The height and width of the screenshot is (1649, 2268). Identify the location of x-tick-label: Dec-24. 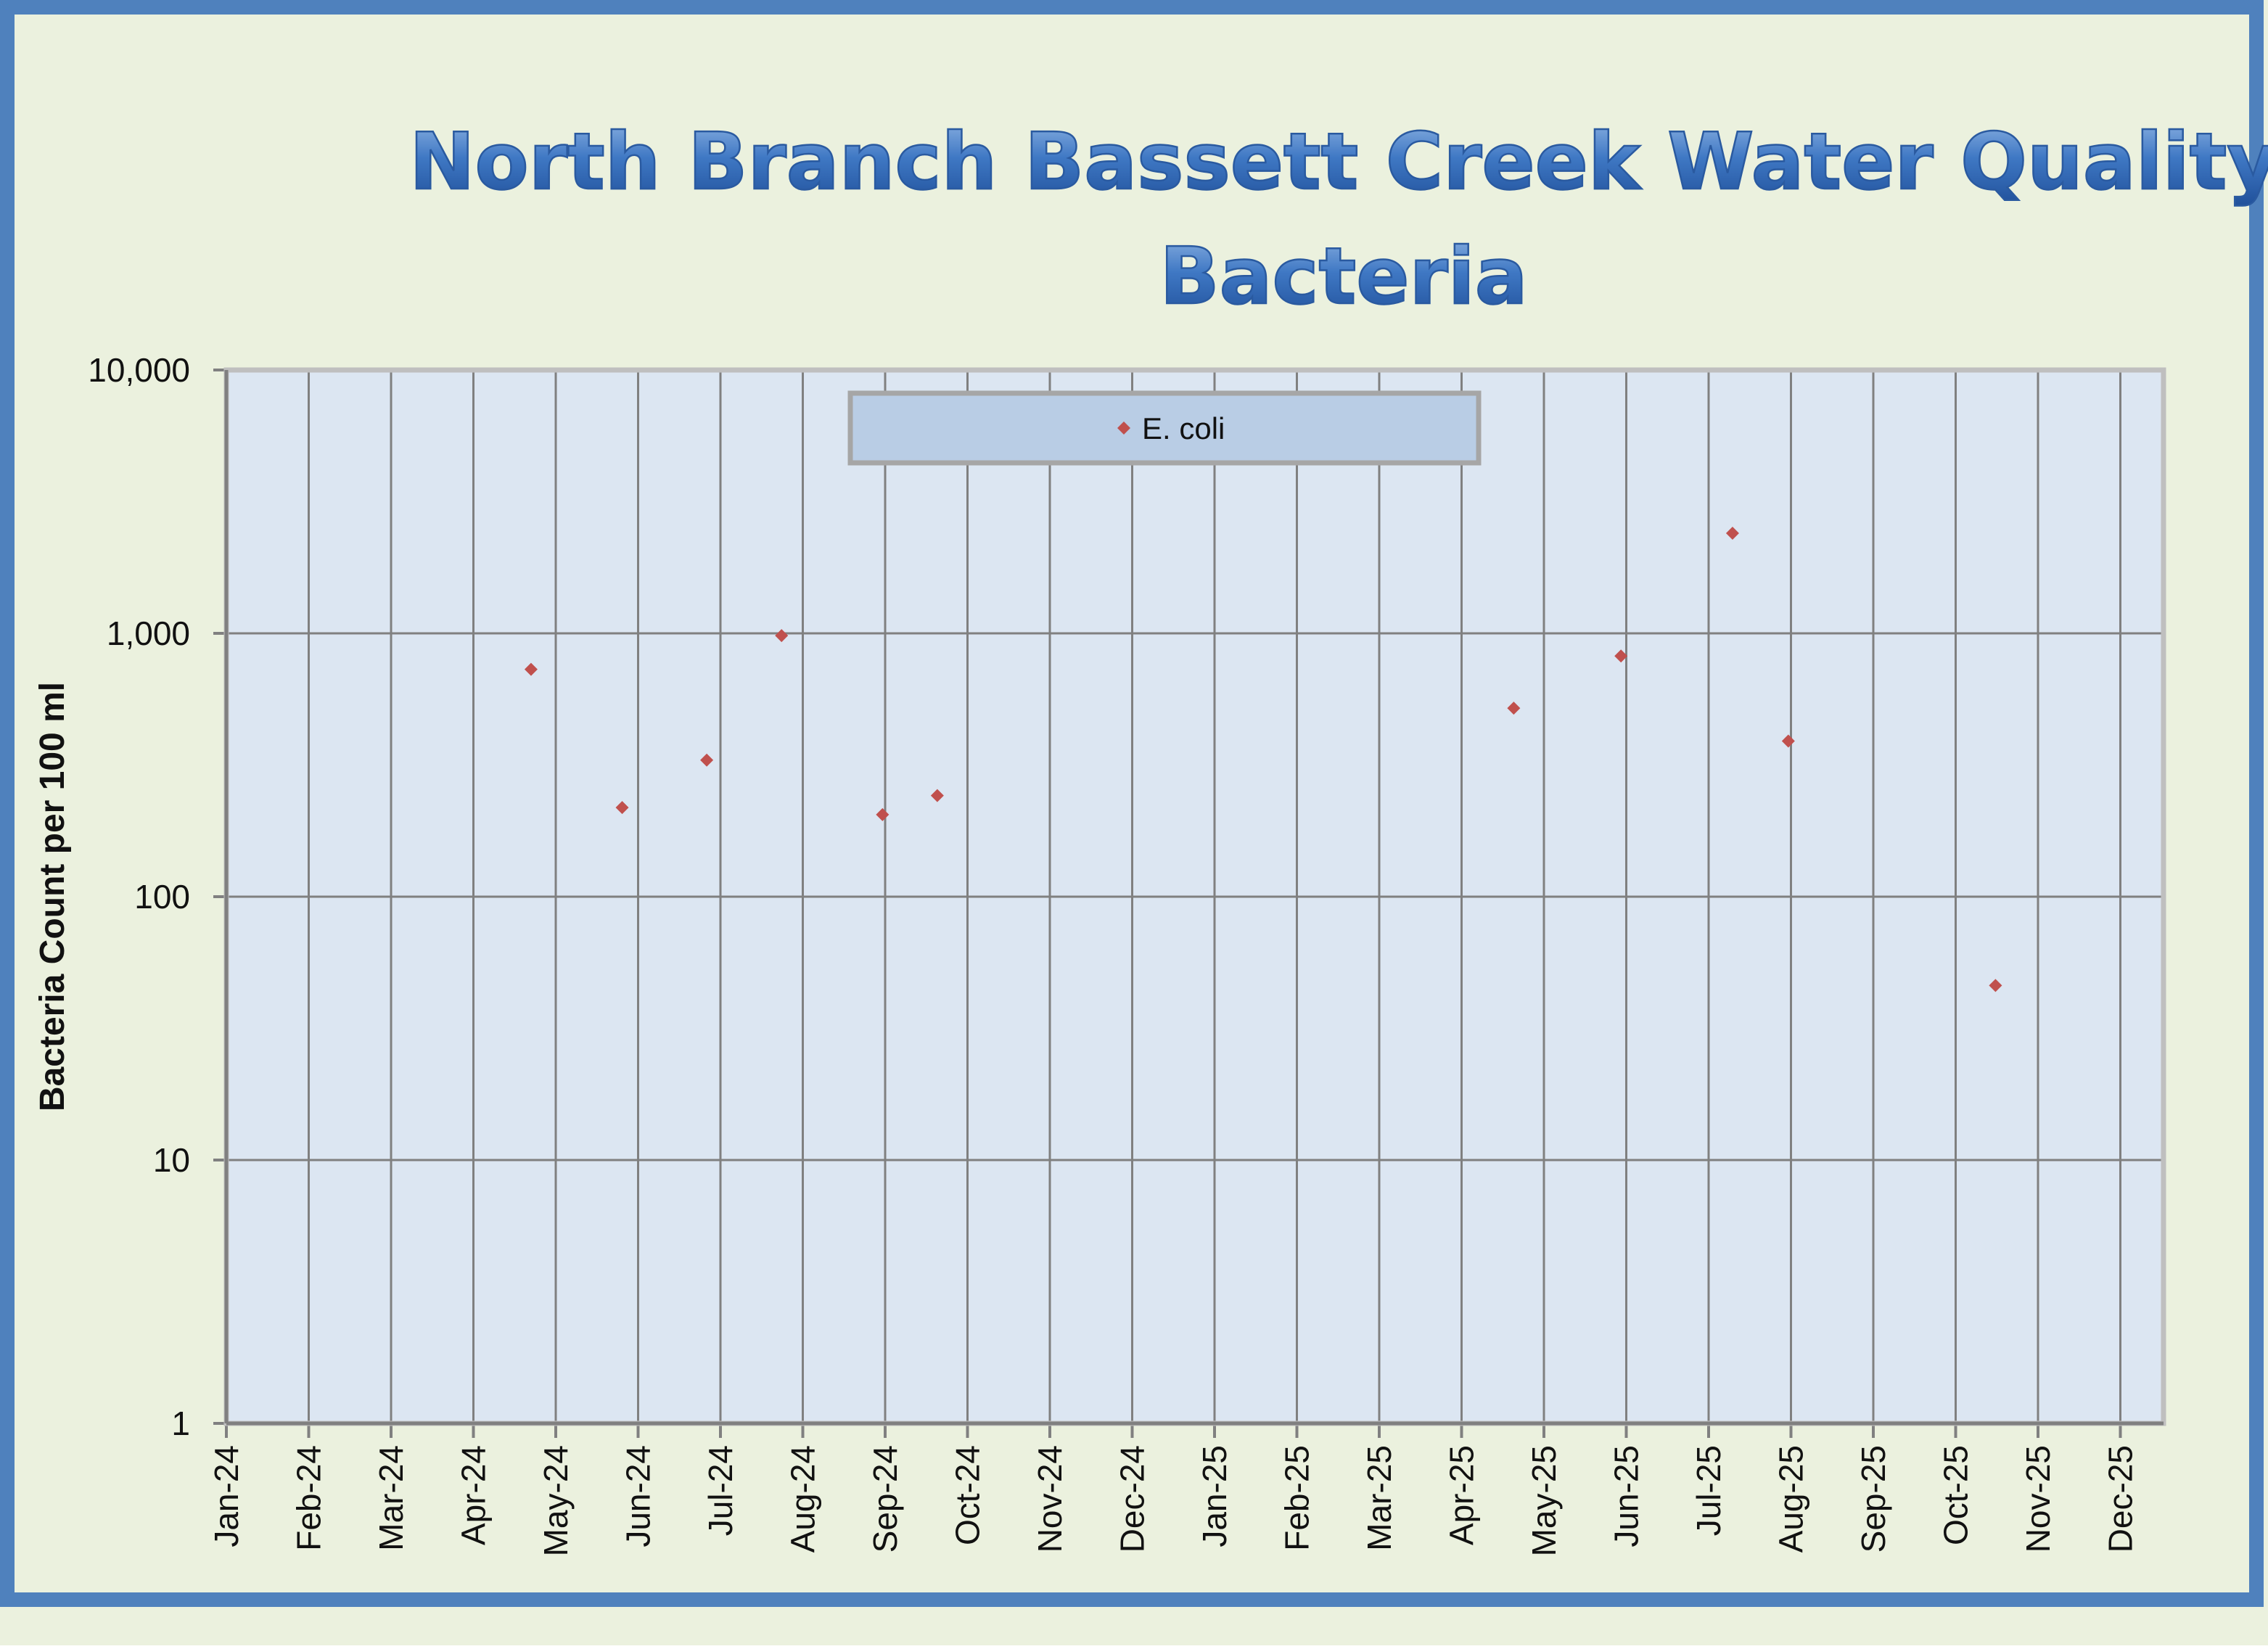
(1133, 1499).